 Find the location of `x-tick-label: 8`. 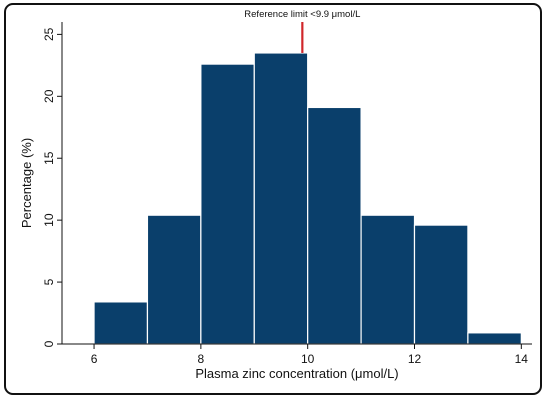

x-tick-label: 8 is located at coordinates (201, 359).